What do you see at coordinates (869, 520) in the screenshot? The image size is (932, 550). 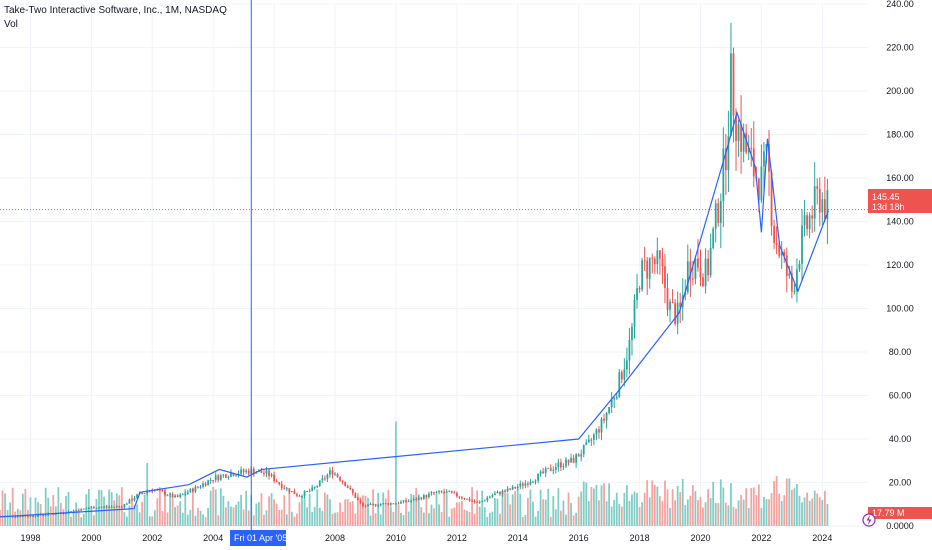 I see `alert-button` at bounding box center [869, 520].